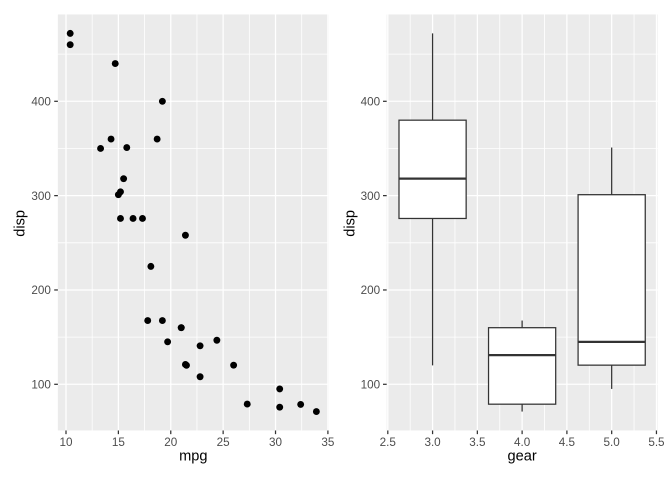  Describe the element at coordinates (171, 442) in the screenshot. I see `svg-text: 20` at that location.